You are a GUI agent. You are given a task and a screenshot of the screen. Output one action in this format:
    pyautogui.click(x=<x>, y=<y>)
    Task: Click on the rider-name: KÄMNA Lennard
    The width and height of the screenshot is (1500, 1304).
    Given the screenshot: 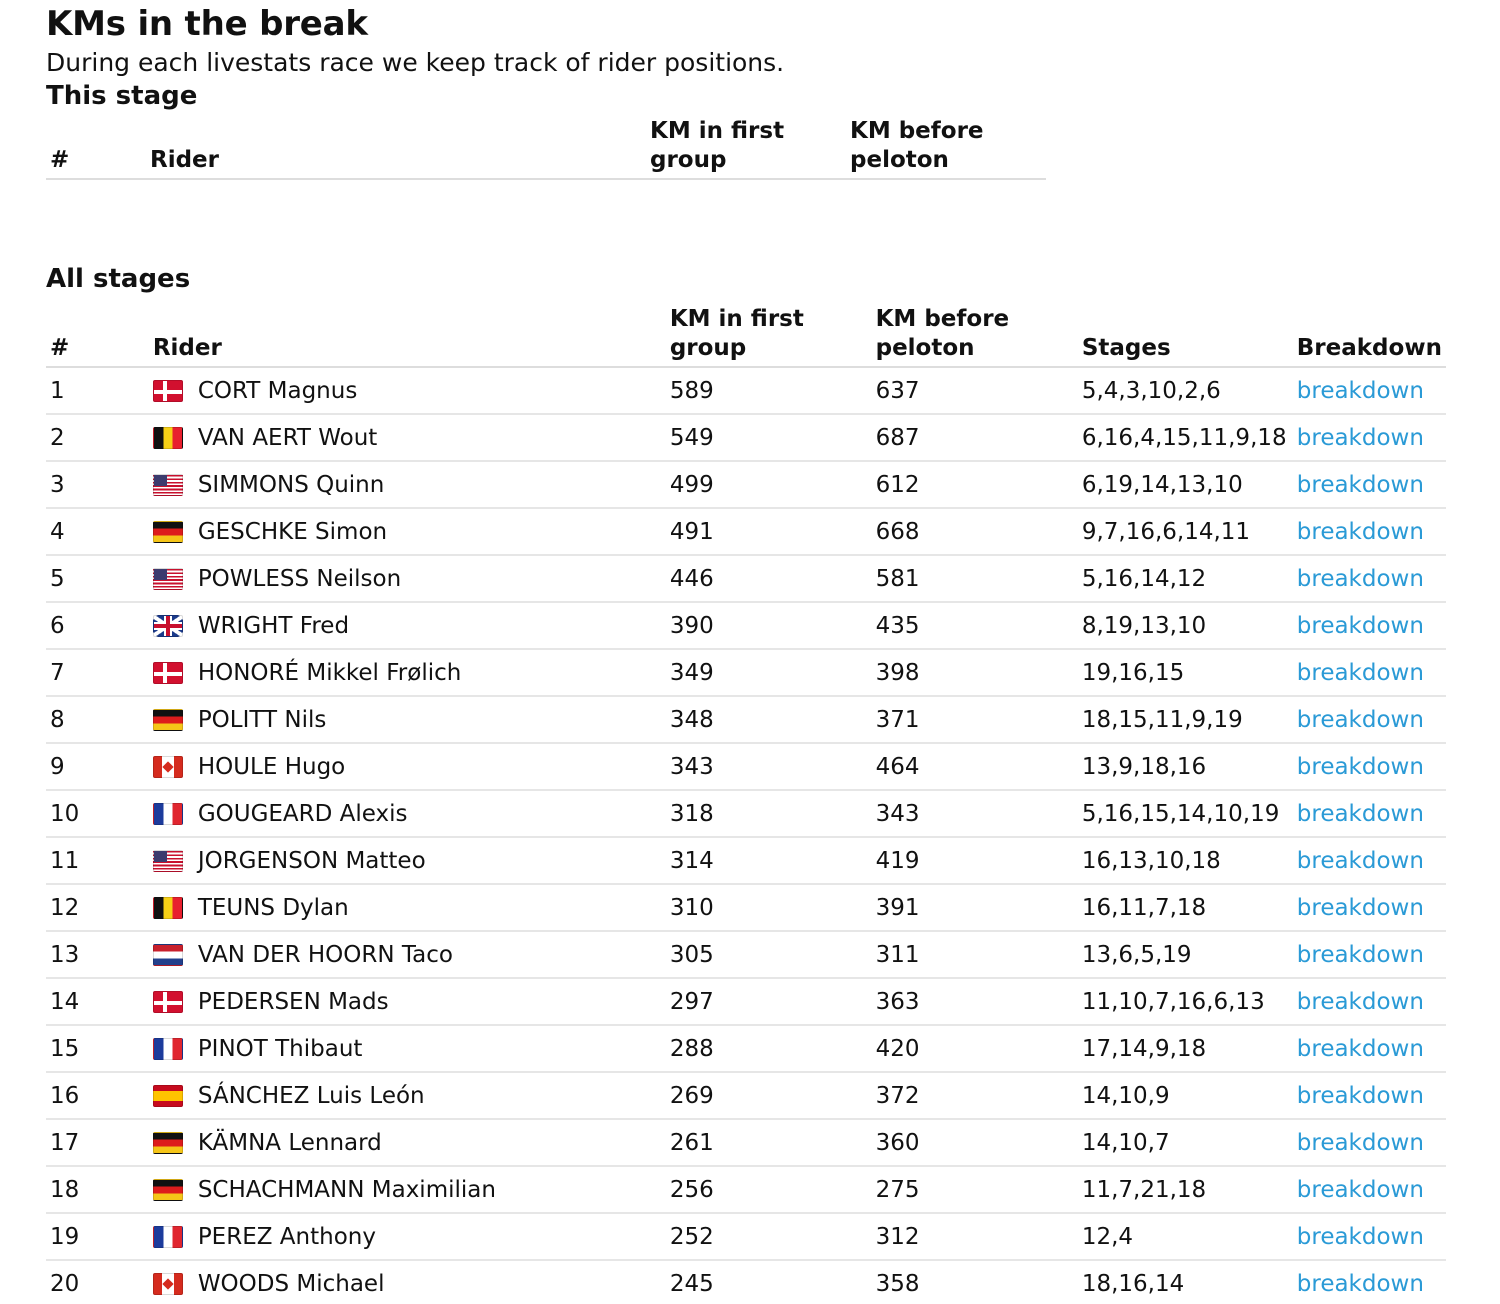 What is the action you would take?
    pyautogui.click(x=289, y=1142)
    